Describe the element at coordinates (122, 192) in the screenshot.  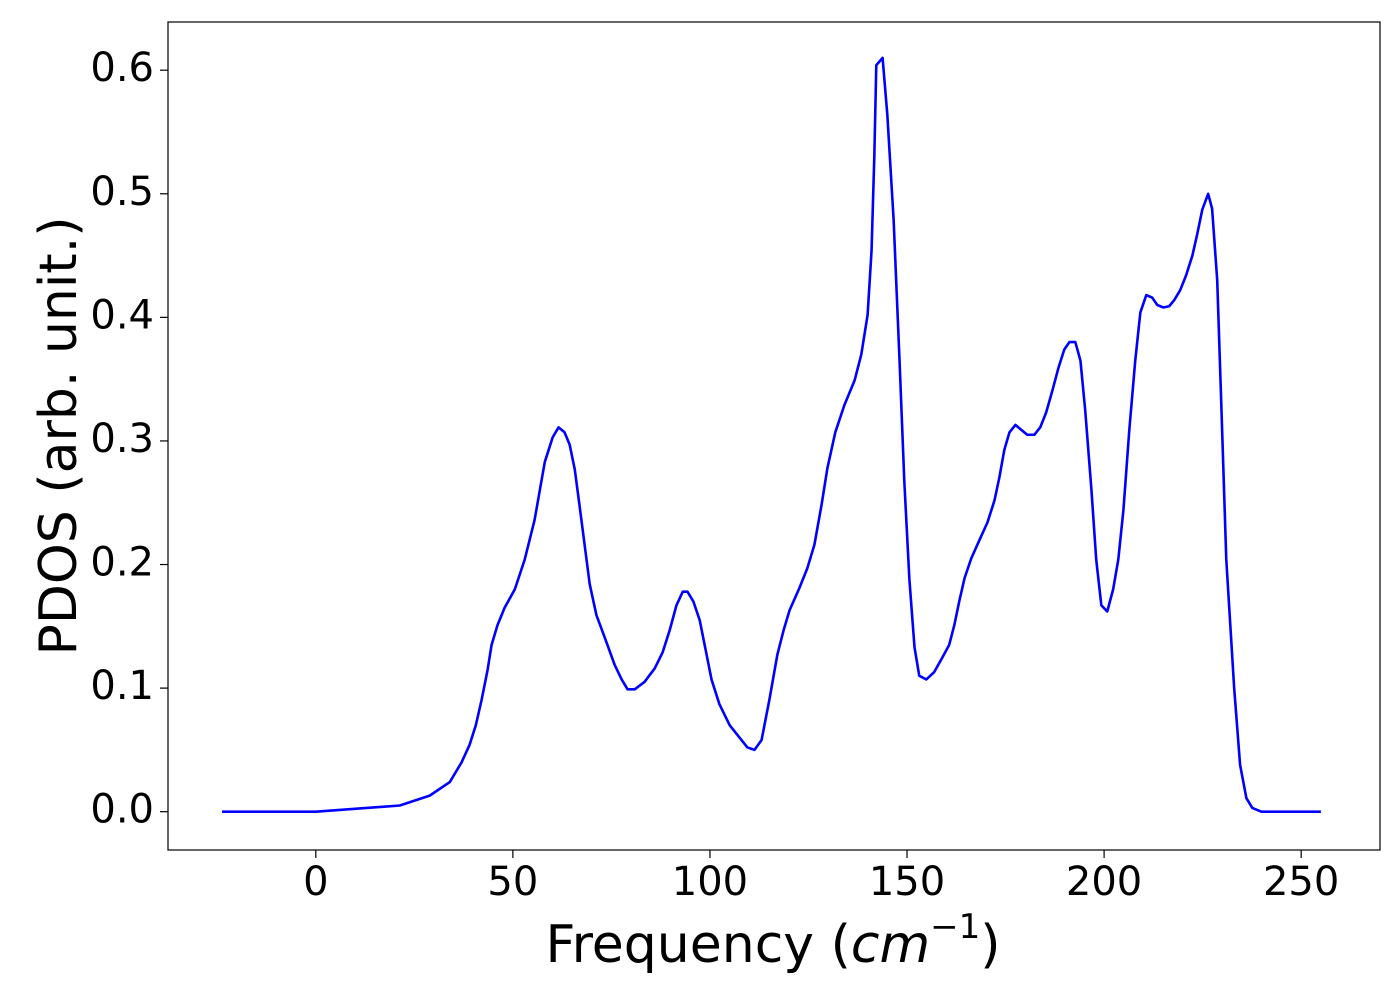
I see `y-tick-label: 0.5` at that location.